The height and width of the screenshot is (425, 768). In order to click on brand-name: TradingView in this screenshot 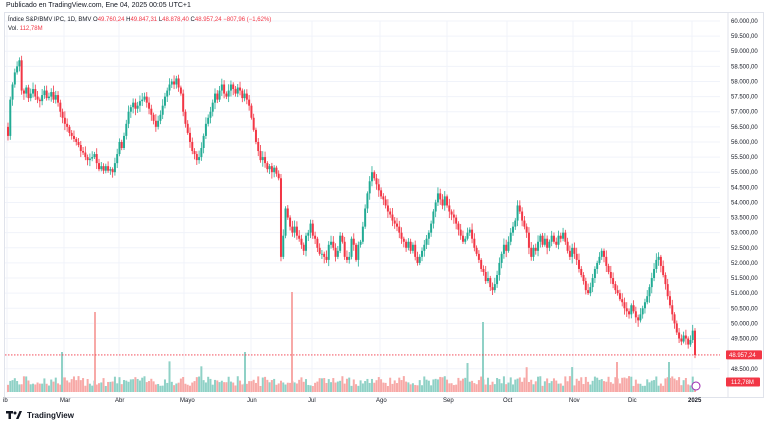, I will do `click(50, 415)`.